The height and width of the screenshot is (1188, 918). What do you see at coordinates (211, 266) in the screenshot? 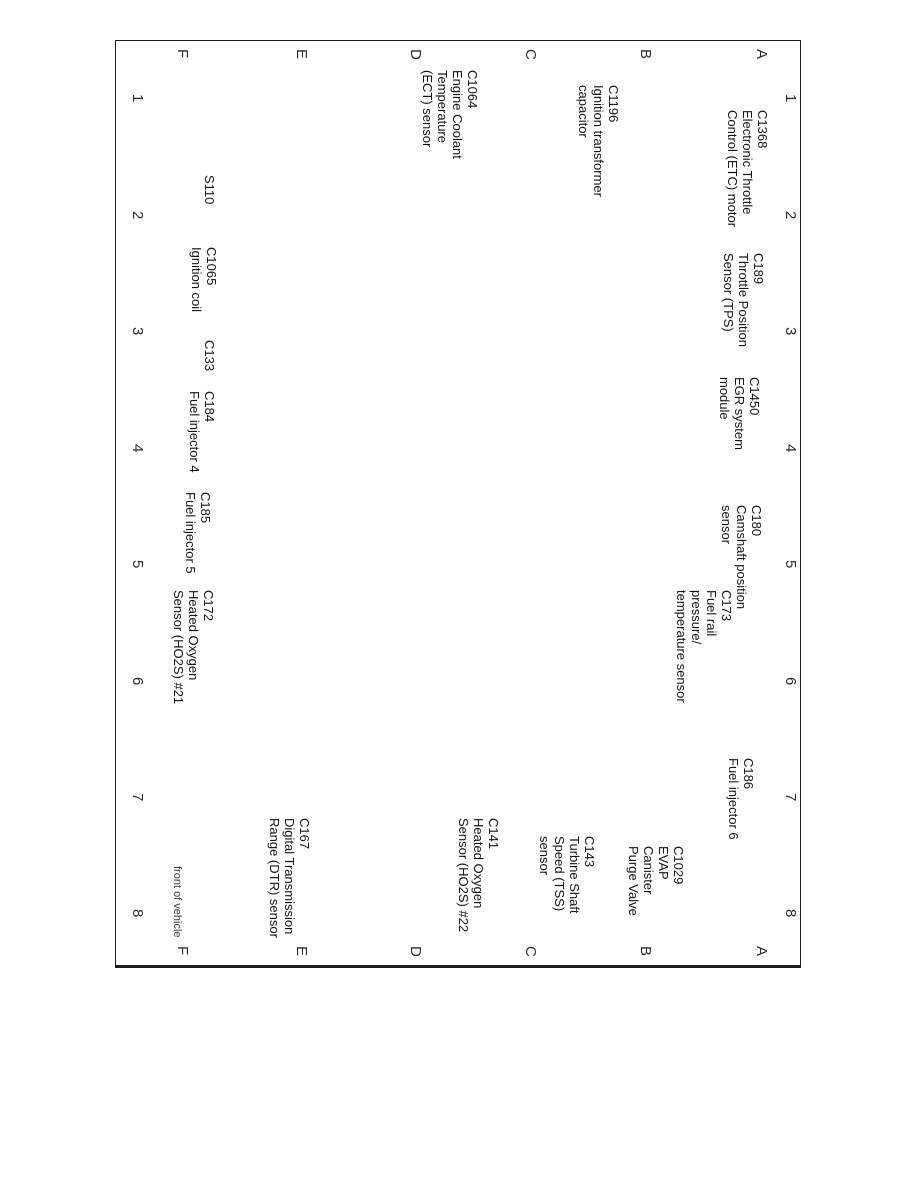
I see `callout-c1065-line: C1065` at bounding box center [211, 266].